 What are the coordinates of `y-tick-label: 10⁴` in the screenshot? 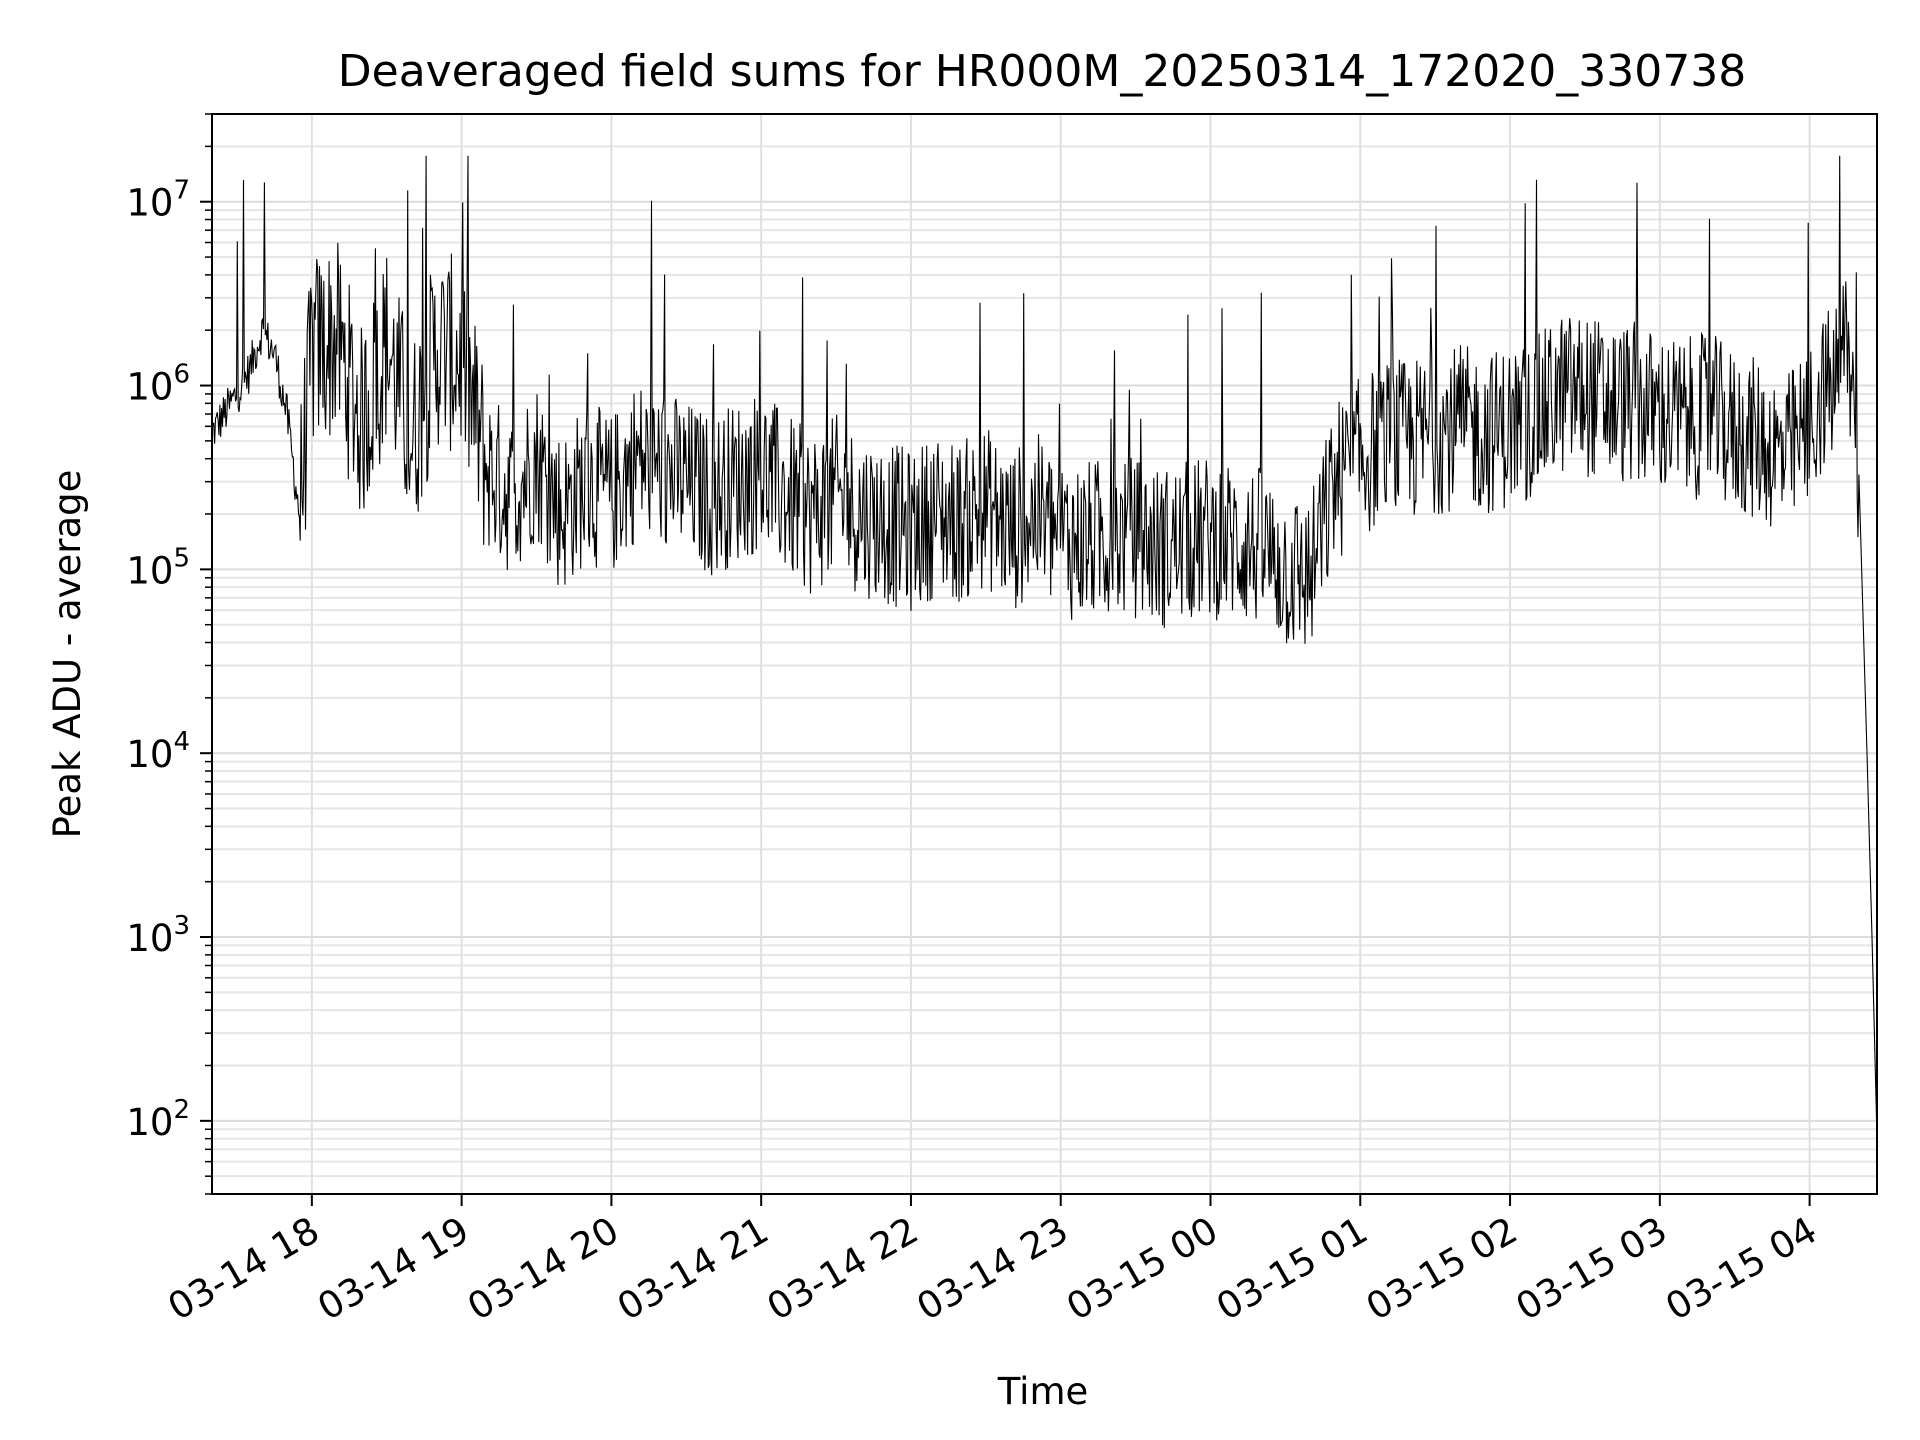 It's located at (158, 751).